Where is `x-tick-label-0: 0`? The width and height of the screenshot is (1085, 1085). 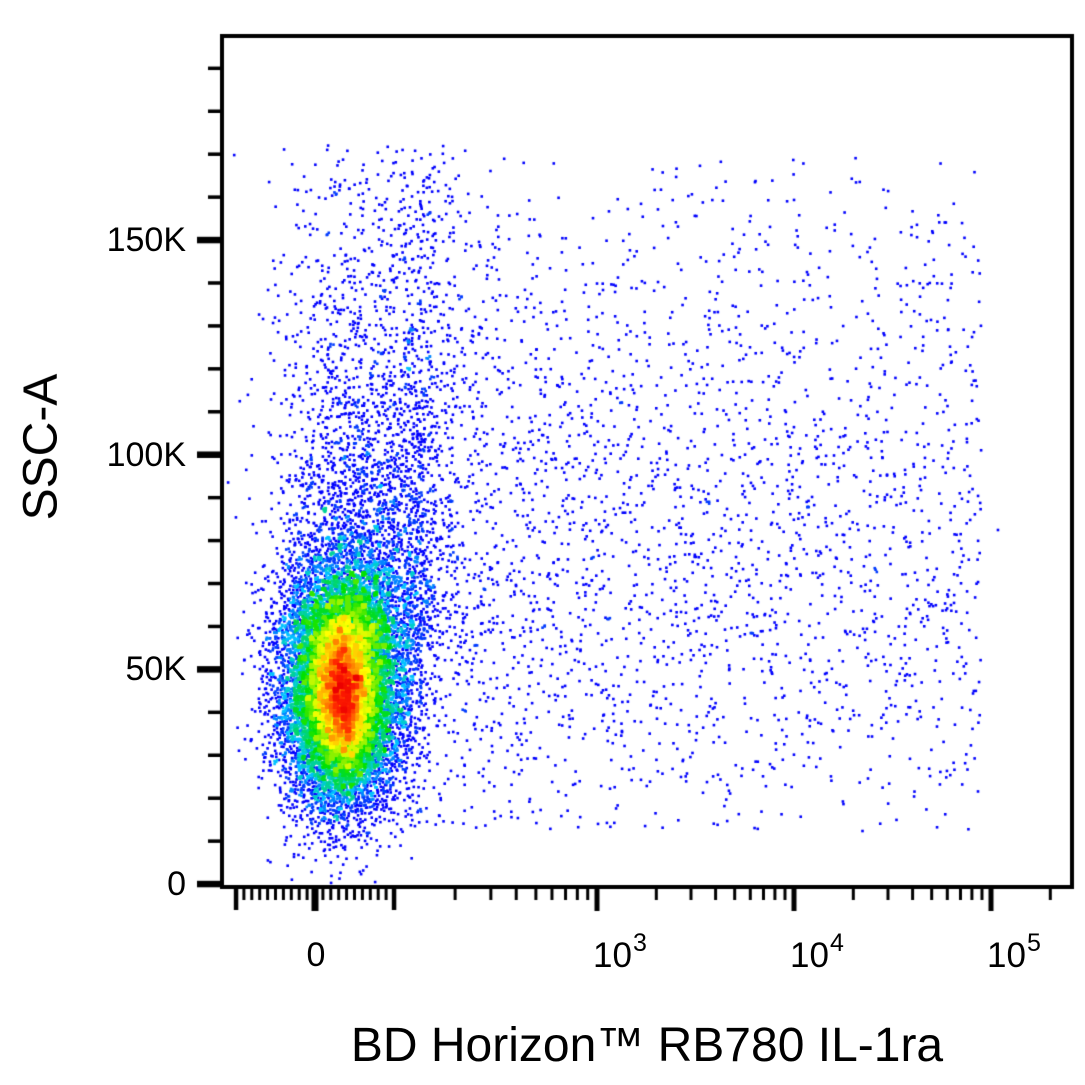 x-tick-label-0: 0 is located at coordinates (316, 955).